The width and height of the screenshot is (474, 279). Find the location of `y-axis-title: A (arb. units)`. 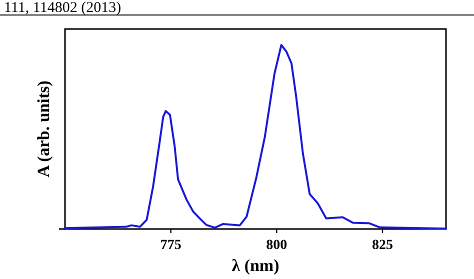

y-axis-title: A (arb. units) is located at coordinates (43, 129).